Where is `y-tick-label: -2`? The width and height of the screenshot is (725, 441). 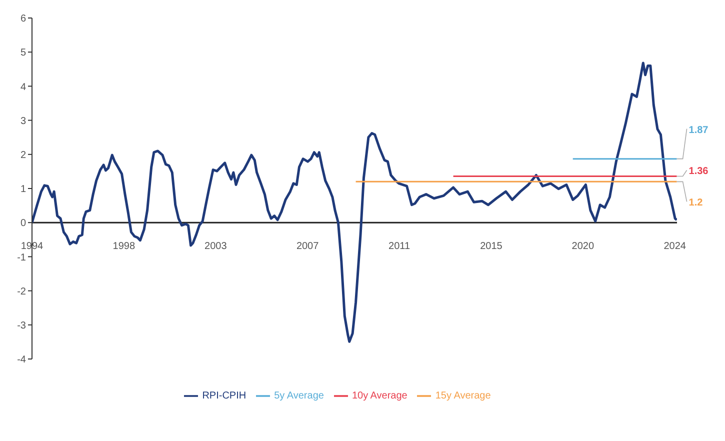
y-tick-label: -2 is located at coordinates (21, 292).